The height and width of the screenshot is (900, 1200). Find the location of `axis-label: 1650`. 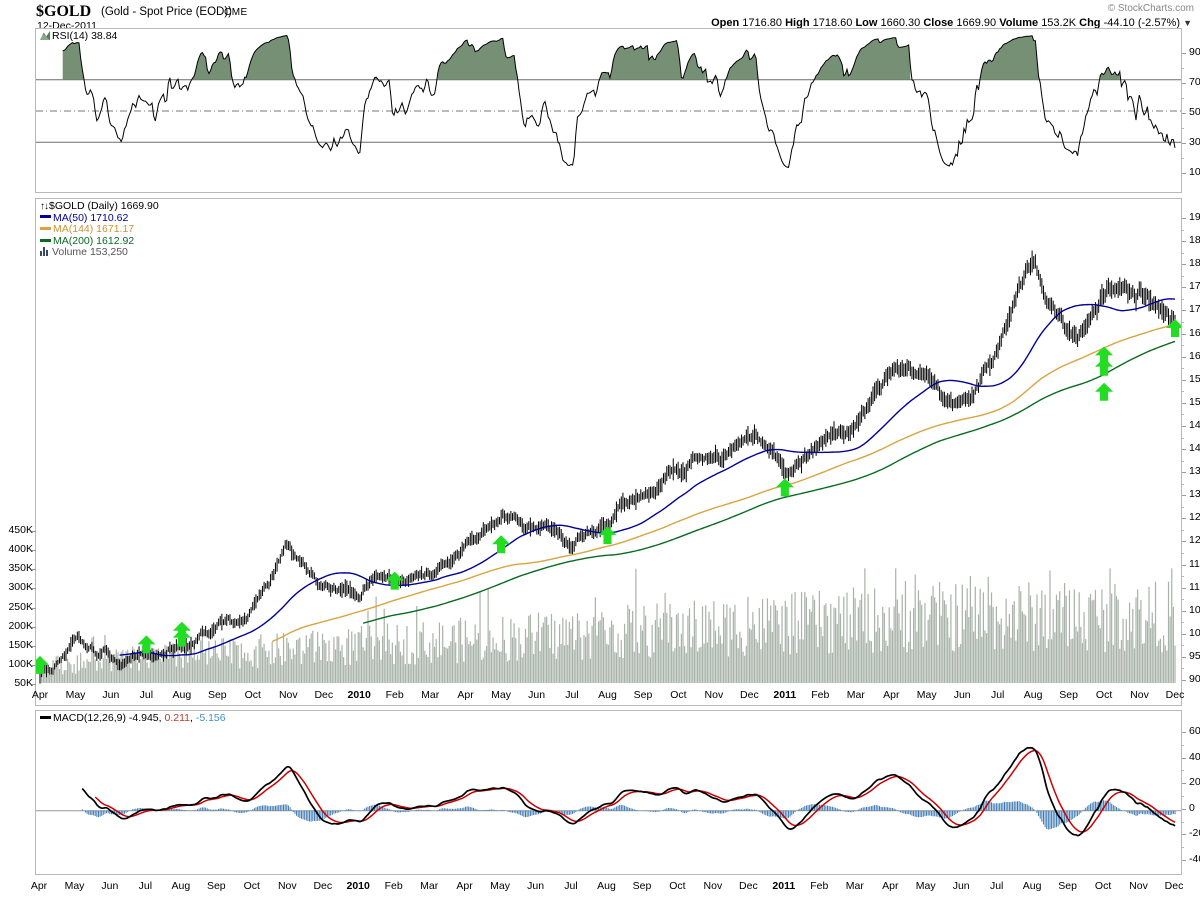

axis-label: 1650 is located at coordinates (1194, 332).